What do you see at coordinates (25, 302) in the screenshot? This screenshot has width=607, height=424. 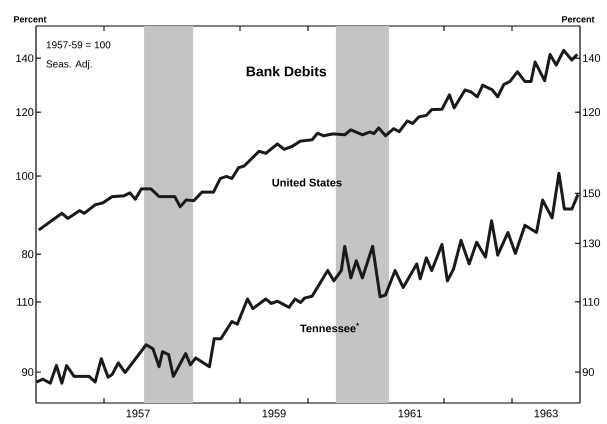 I see `y-tick-label: 110` at bounding box center [25, 302].